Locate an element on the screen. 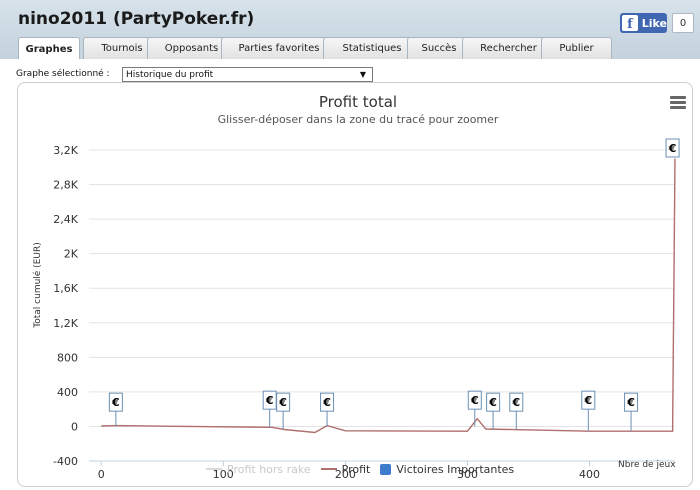  legend-item-victoires-importantes: Victoires Importantes is located at coordinates (447, 469).